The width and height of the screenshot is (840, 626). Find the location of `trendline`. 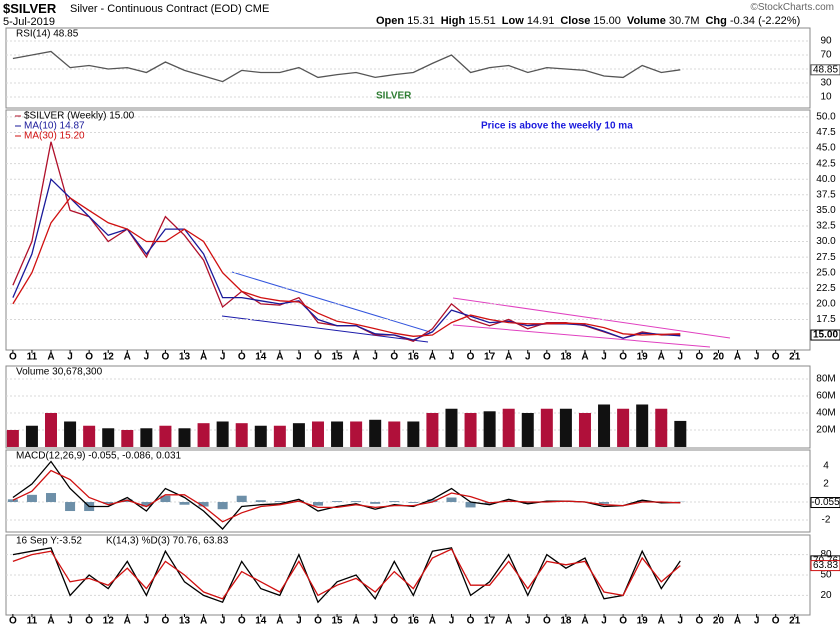

trendline is located at coordinates (581, 336).